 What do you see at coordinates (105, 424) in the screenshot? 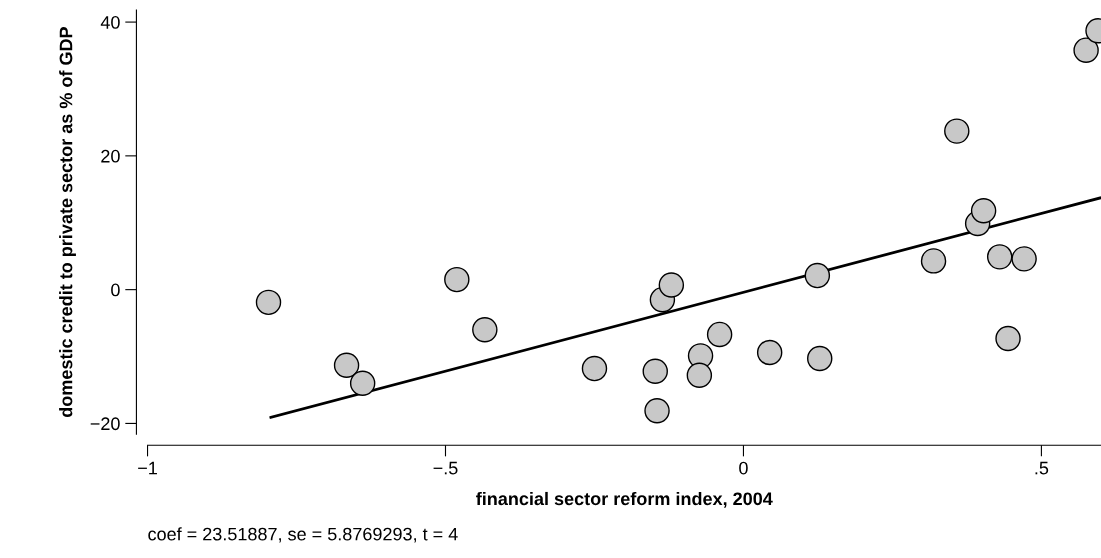
I see `y-tick-label: −20` at bounding box center [105, 424].